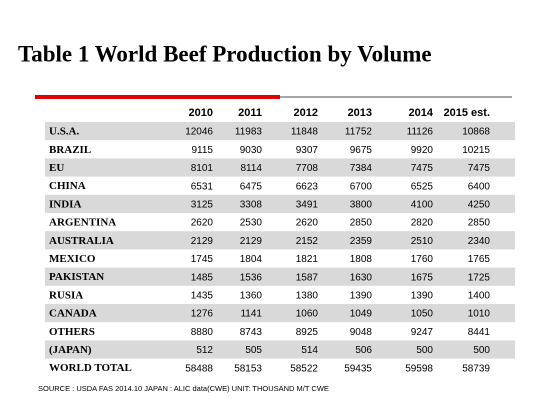 The height and width of the screenshot is (413, 550). What do you see at coordinates (253, 350) in the screenshot?
I see `cell-value: 505` at bounding box center [253, 350].